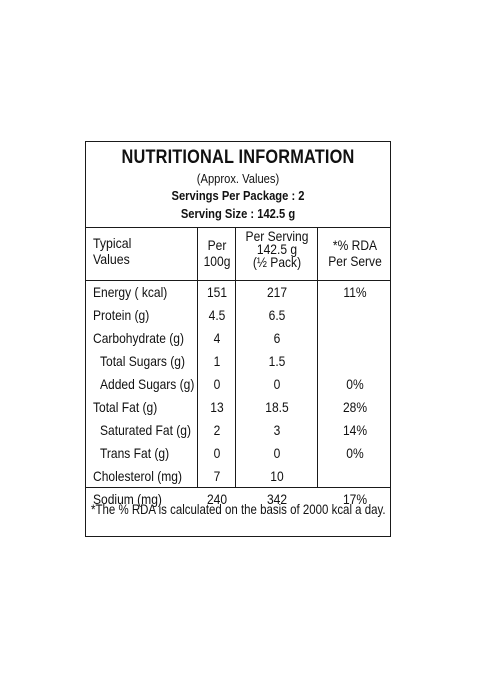  Describe the element at coordinates (277, 249) in the screenshot. I see `column-header-per-serving: Per Serving 142.5 g (½ Pack)` at that location.